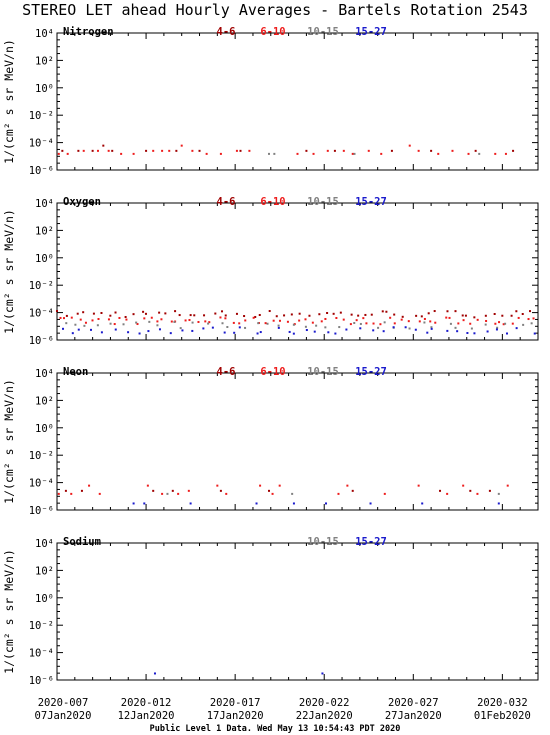 The height and width of the screenshot is (735, 550). Describe the element at coordinates (63, 716) in the screenshot. I see `x-tick-label-date: 07Jan2020` at that location.